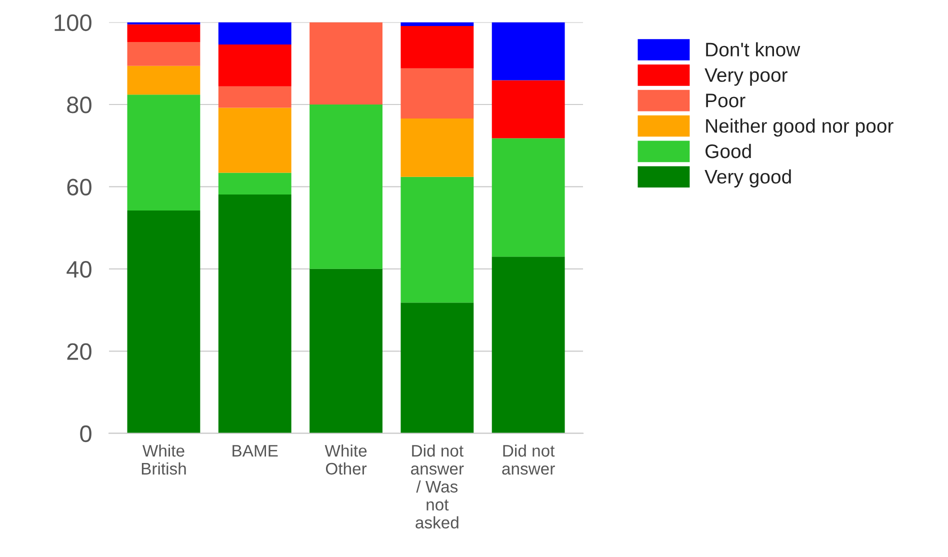 This screenshot has height=557, width=948. Describe the element at coordinates (86, 433) in the screenshot. I see `y-tick-label: 0` at that location.